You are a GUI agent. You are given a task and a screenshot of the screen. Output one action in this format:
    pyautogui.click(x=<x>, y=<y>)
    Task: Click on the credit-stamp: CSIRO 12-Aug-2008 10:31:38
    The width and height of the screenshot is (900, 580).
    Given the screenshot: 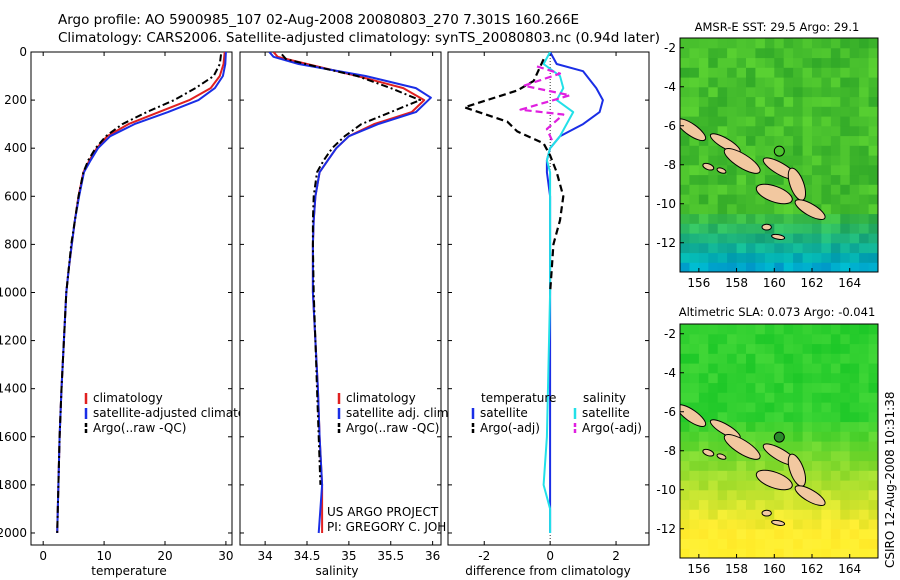 What is the action you would take?
    pyautogui.click(x=890, y=480)
    